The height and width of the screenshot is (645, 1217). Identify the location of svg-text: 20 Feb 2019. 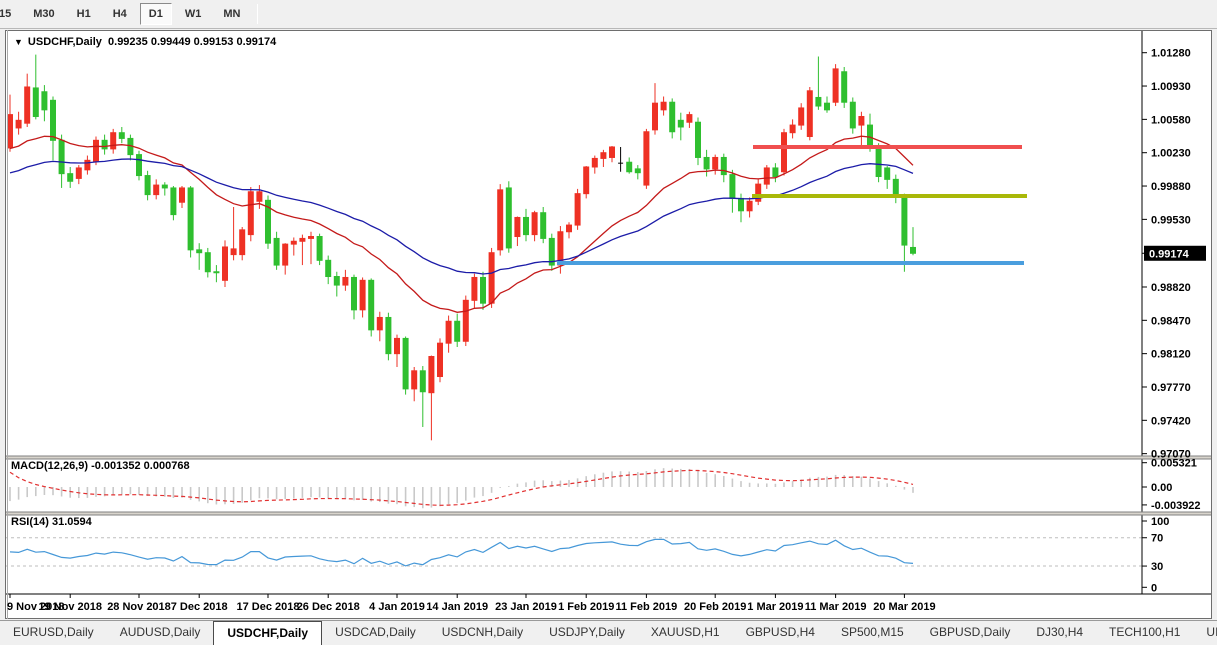
(715, 607).